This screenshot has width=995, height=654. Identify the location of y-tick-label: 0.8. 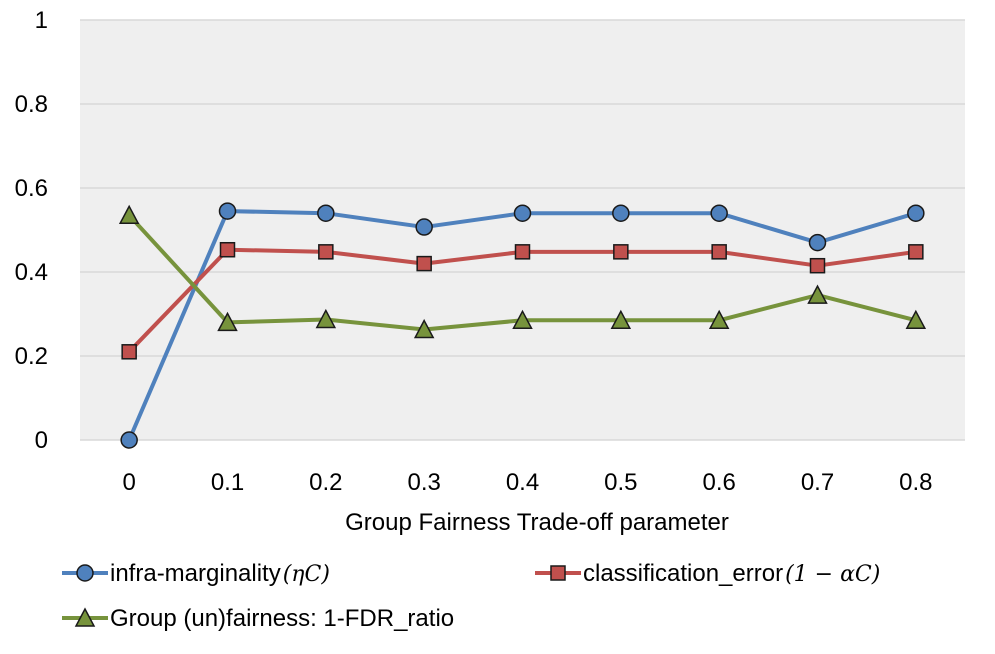
(31, 104).